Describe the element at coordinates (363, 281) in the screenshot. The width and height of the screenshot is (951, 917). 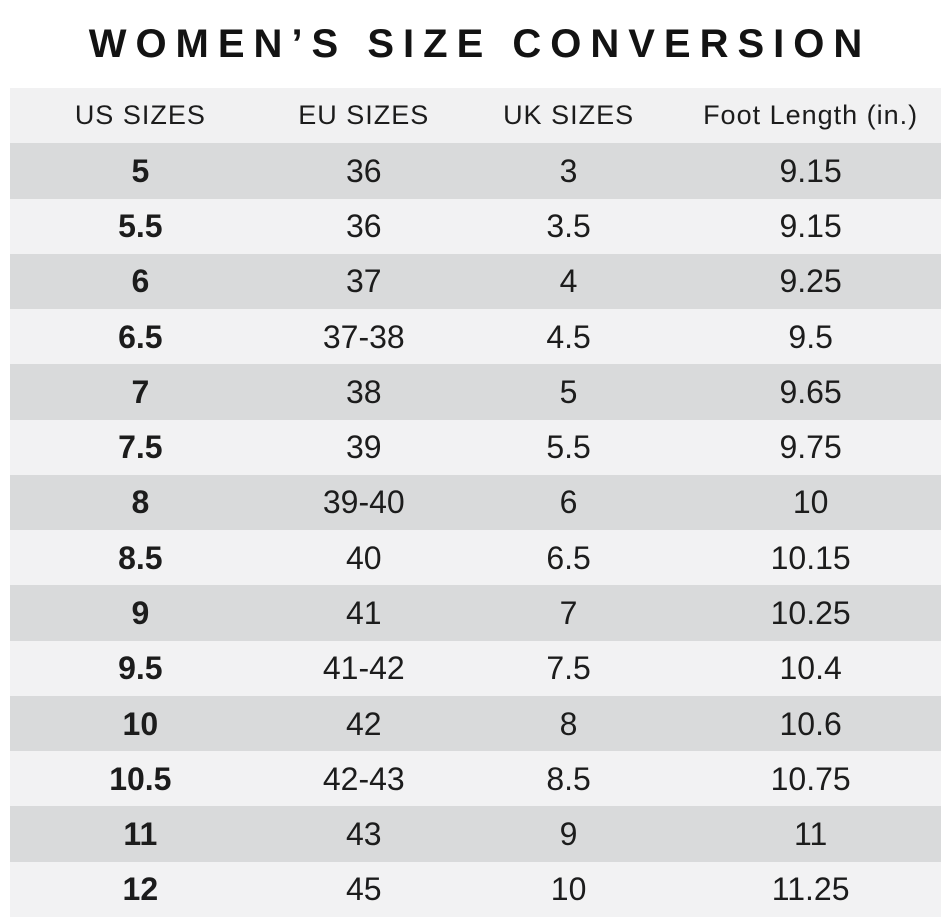
I see `table-cell-eu: 37` at that location.